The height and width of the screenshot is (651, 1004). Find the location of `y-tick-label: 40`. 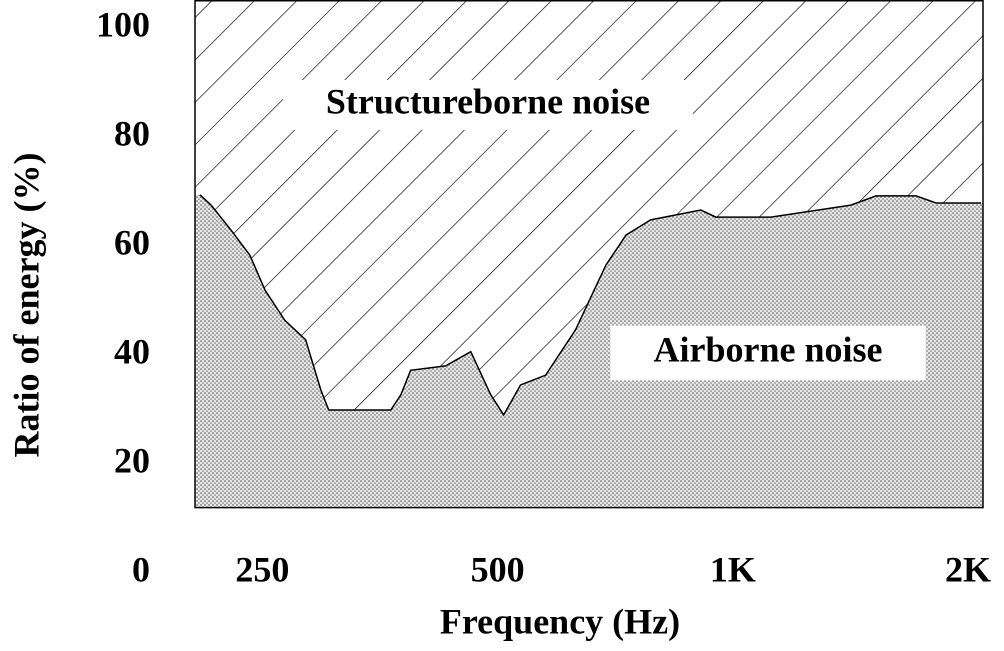

y-tick-label: 40 is located at coordinates (132, 351).